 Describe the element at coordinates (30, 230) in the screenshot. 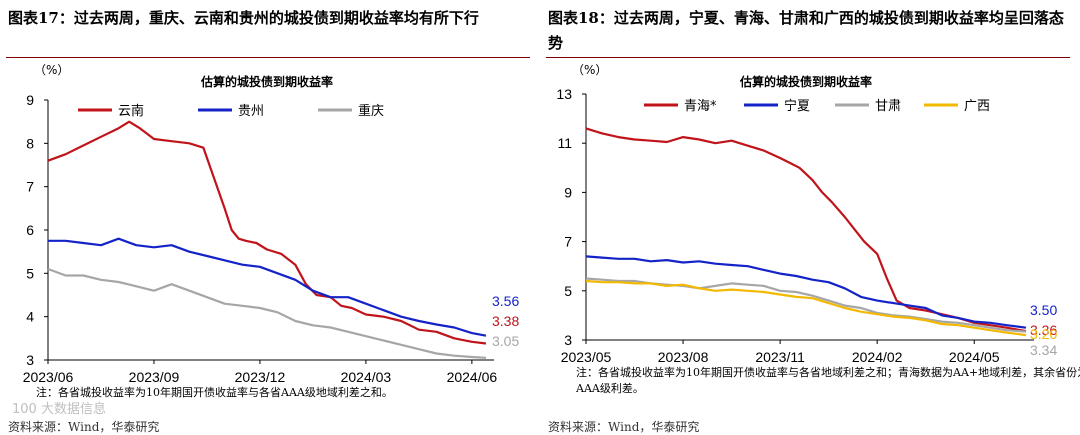

I see `y-tick-label: 6` at that location.